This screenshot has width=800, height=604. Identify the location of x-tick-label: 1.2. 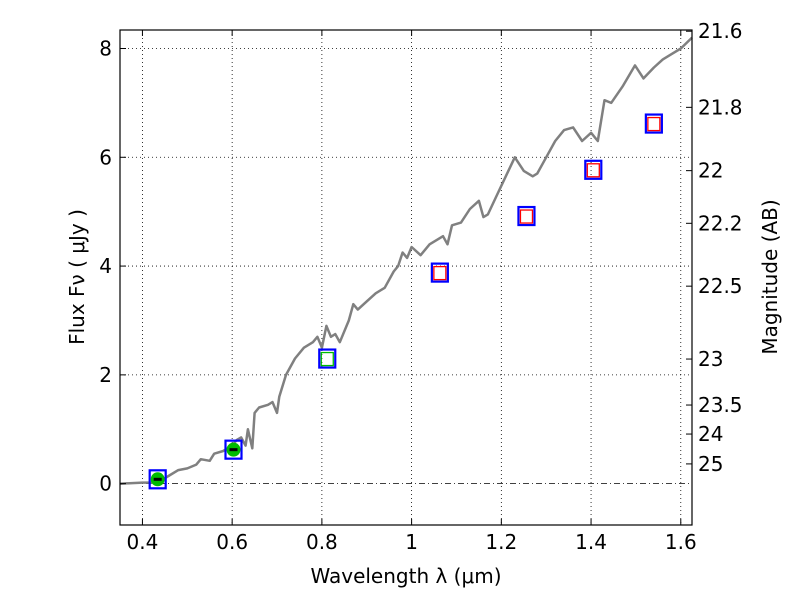
(501, 542).